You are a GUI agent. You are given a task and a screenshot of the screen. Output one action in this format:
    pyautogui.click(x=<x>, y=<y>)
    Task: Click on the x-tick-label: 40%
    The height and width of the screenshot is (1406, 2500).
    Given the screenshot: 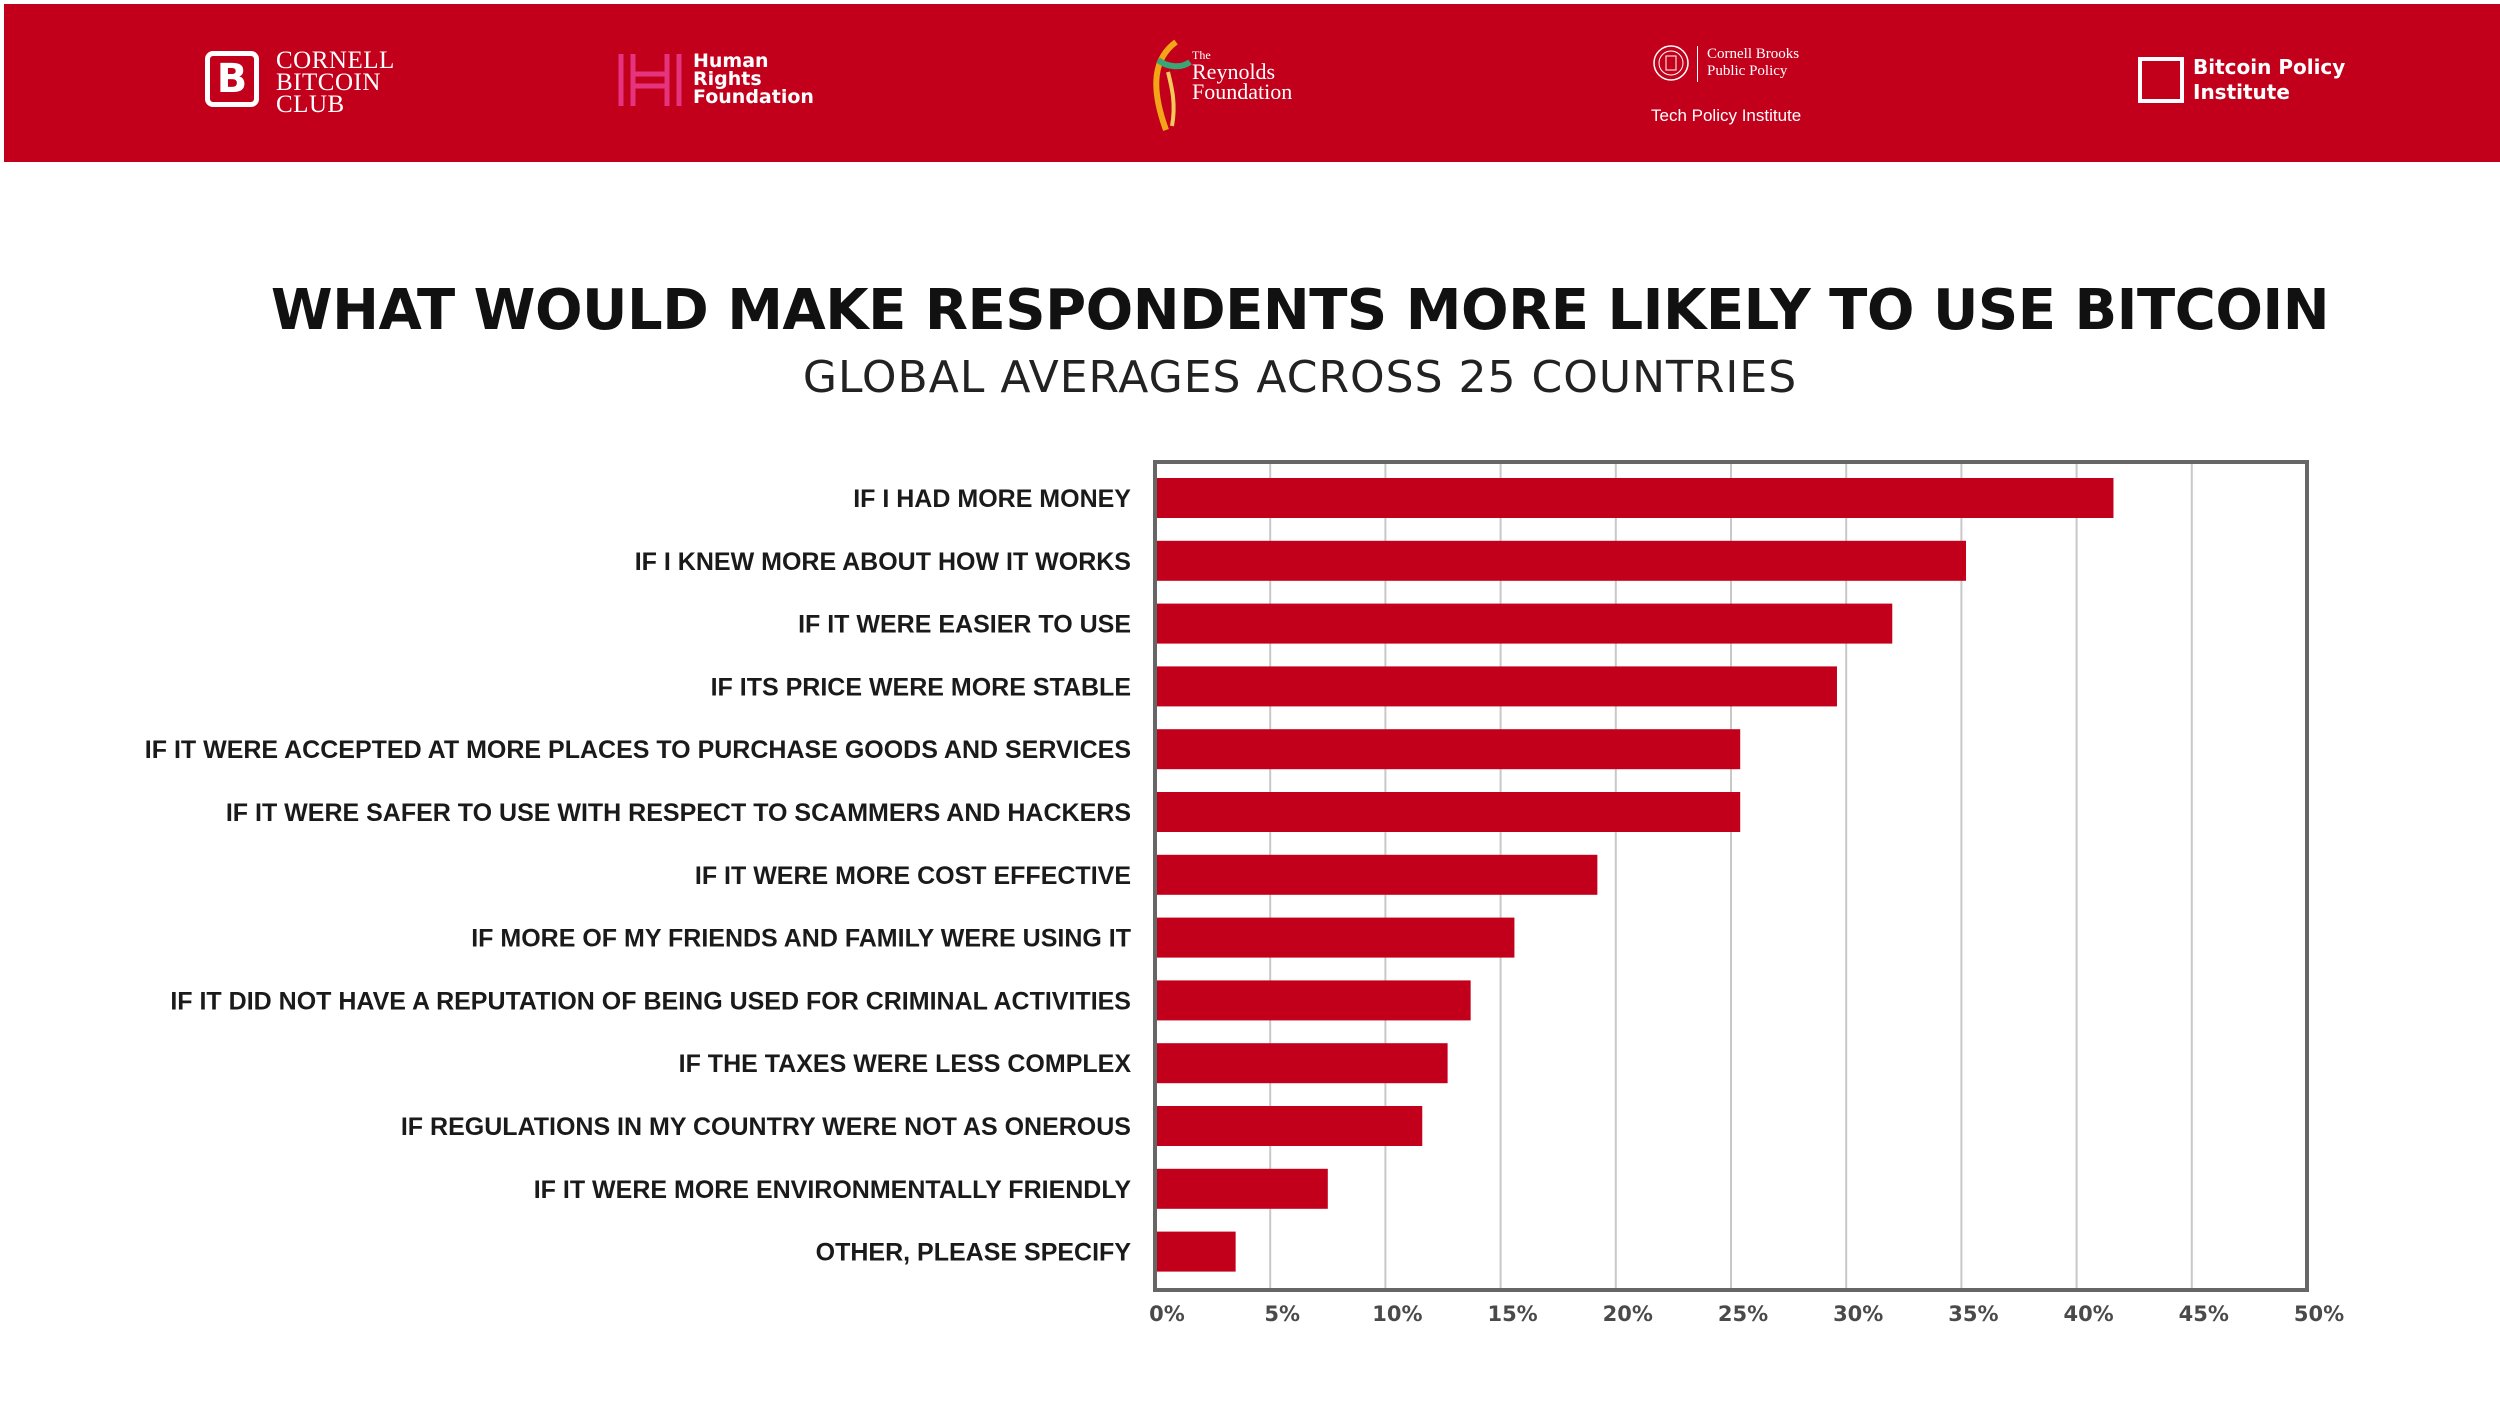 What is the action you would take?
    pyautogui.click(x=2088, y=1314)
    